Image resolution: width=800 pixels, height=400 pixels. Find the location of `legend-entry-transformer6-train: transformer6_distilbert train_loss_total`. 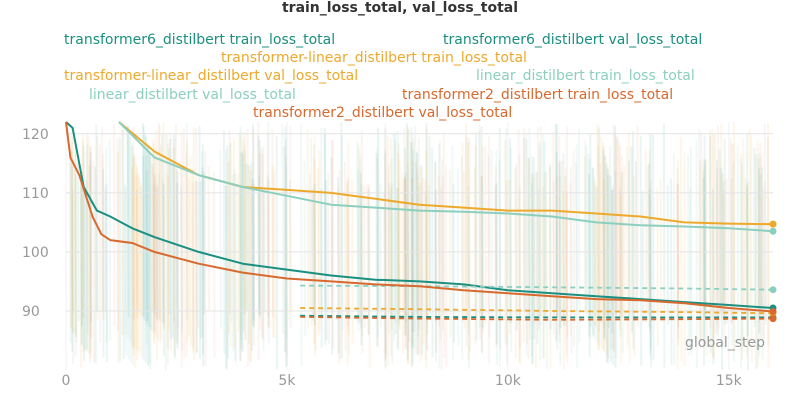

legend-entry-transformer6-train: transformer6_distilbert train_loss_total is located at coordinates (200, 40).